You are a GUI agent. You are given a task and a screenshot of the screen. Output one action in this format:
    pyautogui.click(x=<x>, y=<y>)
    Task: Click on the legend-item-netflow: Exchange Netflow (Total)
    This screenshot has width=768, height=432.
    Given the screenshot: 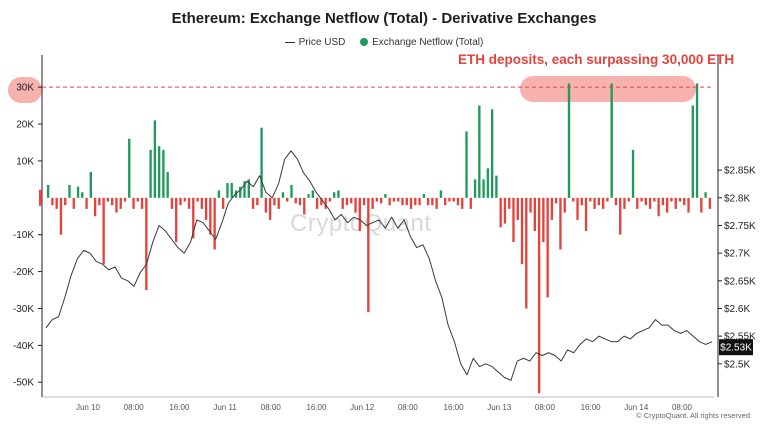 What is the action you would take?
    pyautogui.click(x=421, y=42)
    